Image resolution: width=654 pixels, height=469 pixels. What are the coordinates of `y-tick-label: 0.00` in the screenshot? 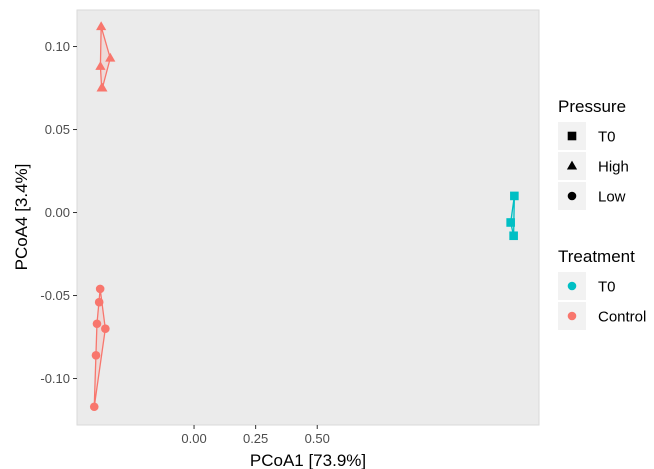 It's located at (57, 212).